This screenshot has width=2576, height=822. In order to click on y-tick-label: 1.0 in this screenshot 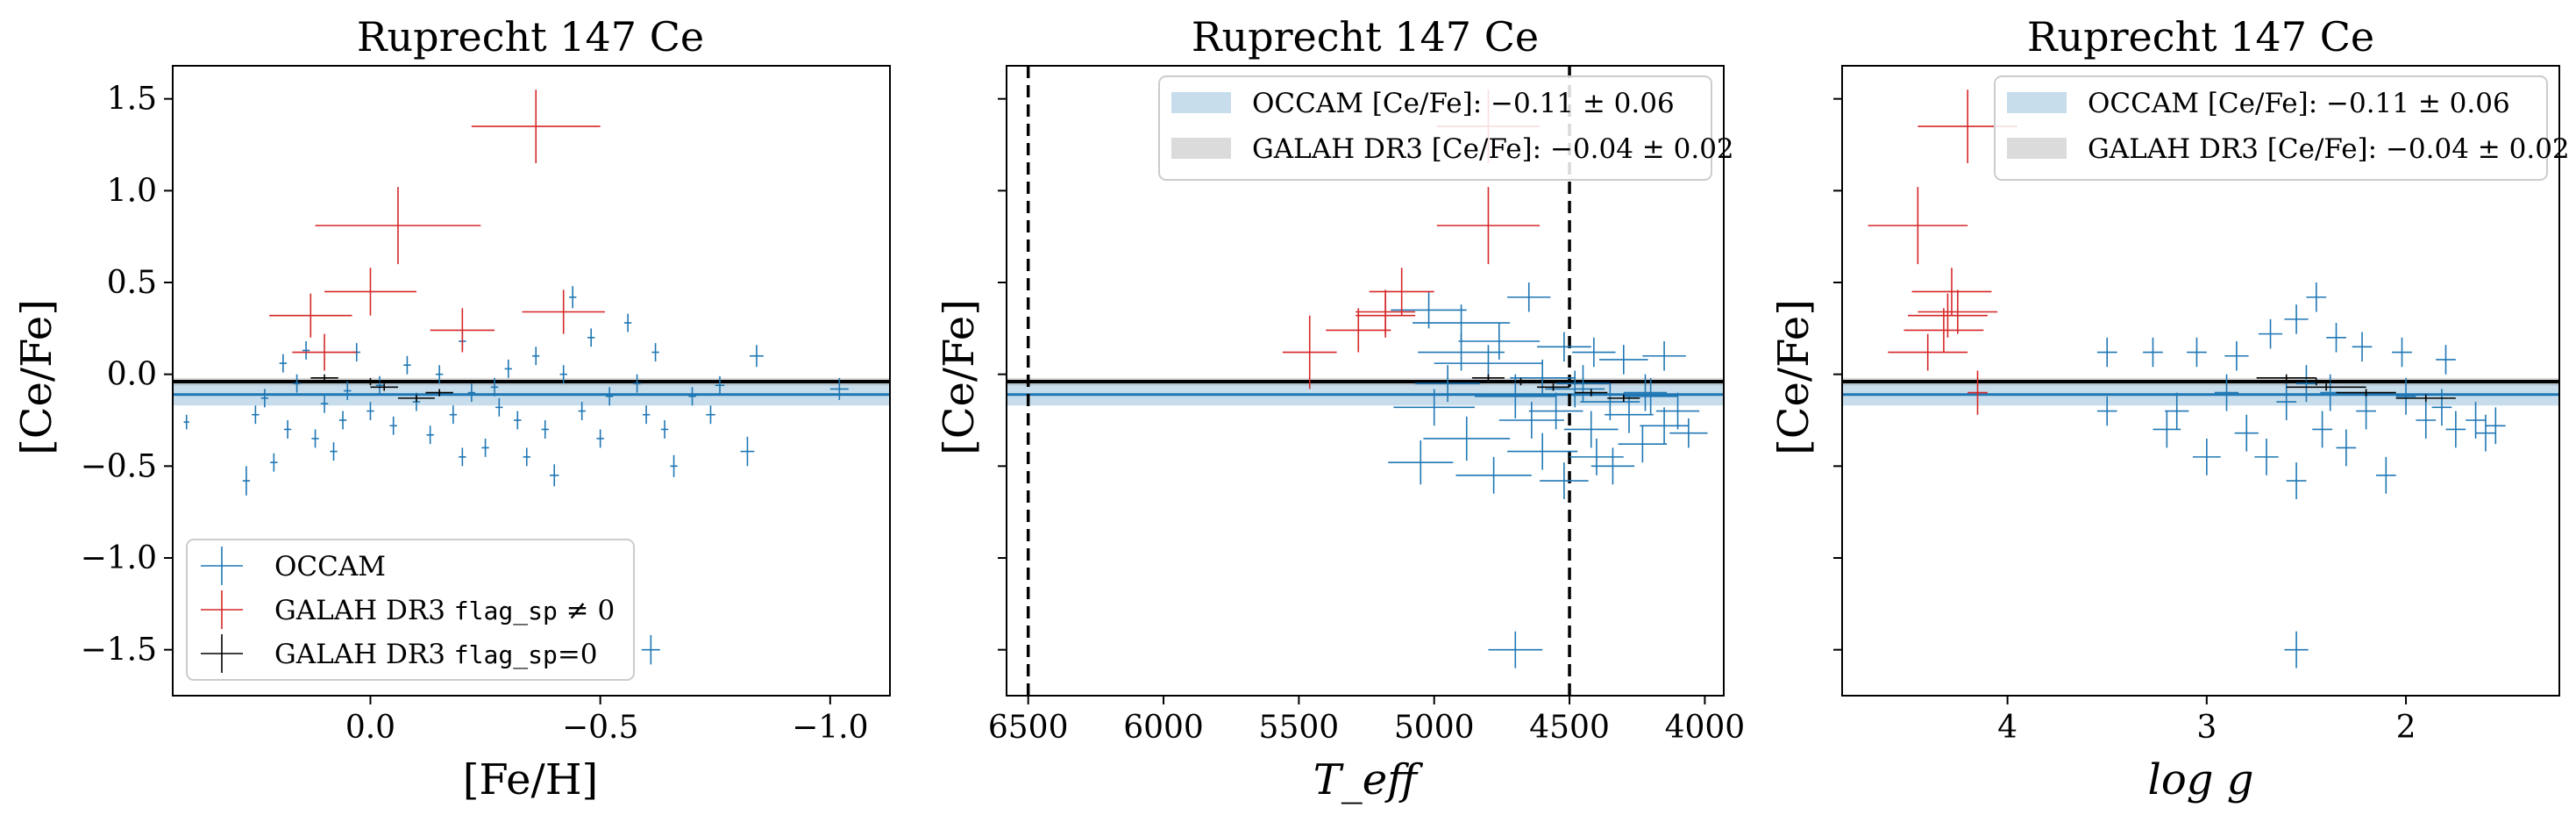, I will do `click(132, 191)`.